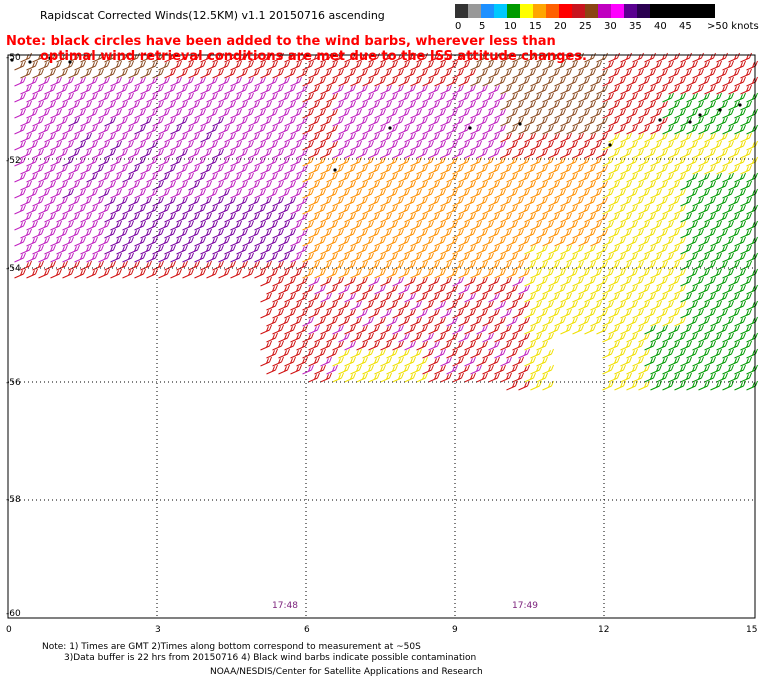 This screenshot has width=760, height=688. Describe the element at coordinates (585, 11) in the screenshot. I see `legend-color-bar` at that location.